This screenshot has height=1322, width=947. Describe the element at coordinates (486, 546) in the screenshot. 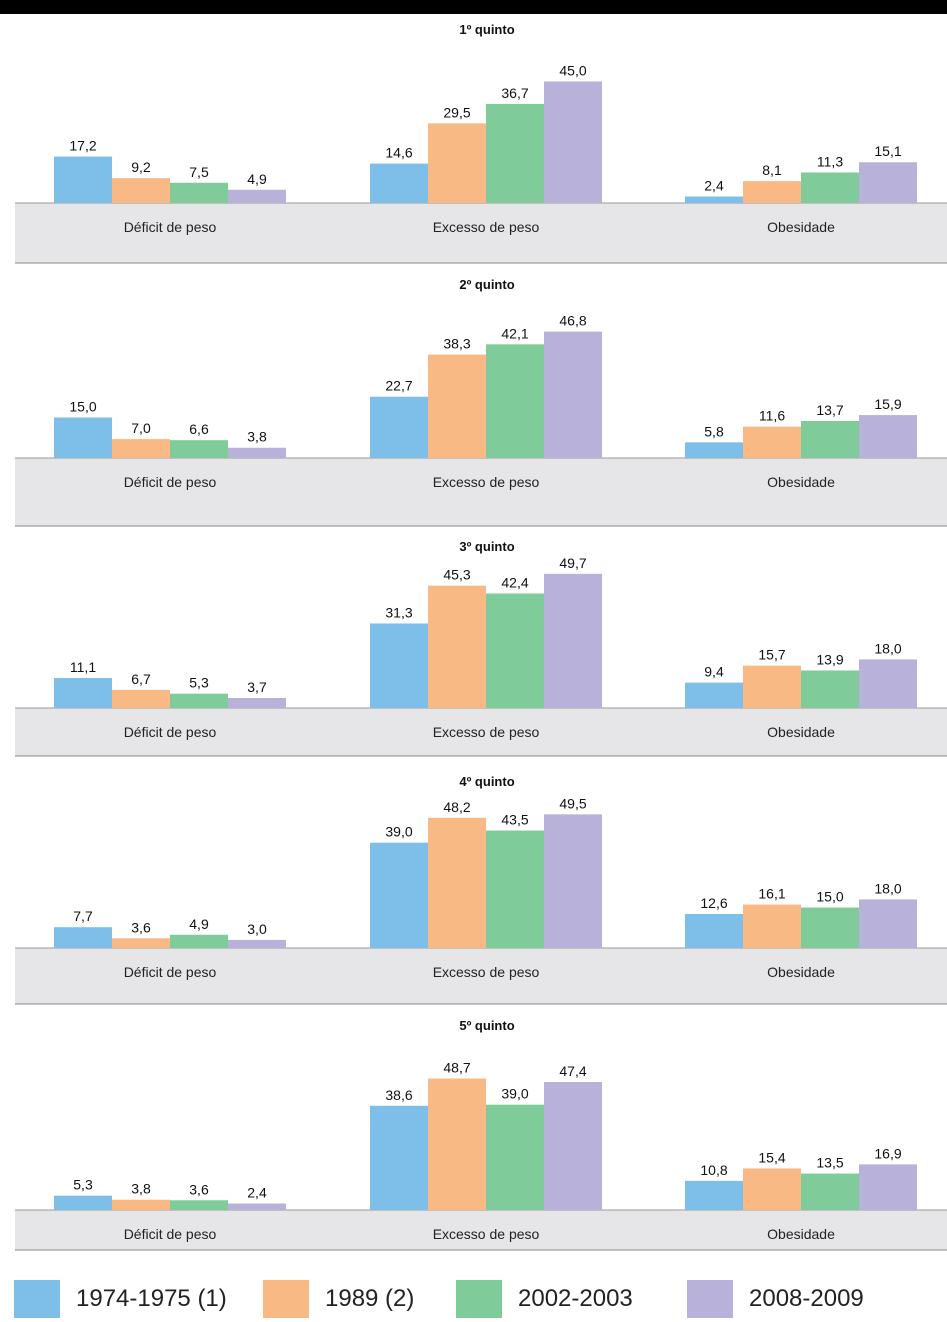

I see `panel-title: 3º quinto` at that location.